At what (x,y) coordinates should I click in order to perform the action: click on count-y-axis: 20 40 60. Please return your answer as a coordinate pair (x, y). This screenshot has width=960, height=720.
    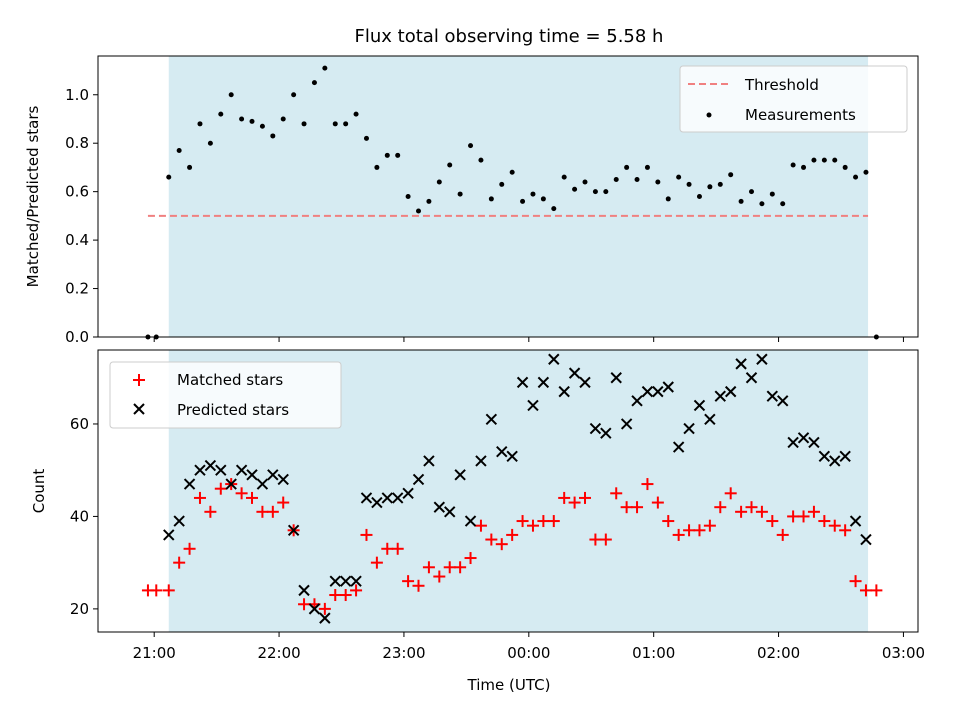
    Looking at the image, I should click on (84, 516).